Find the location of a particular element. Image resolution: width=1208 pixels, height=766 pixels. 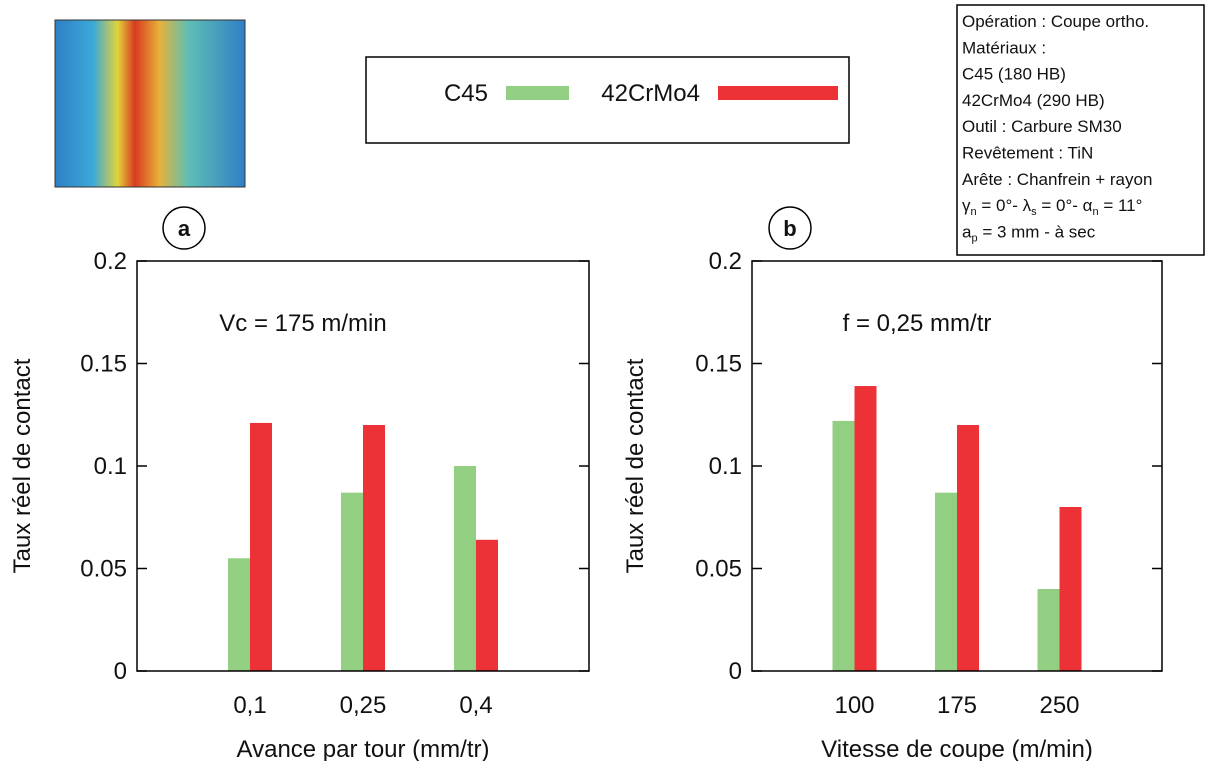

panel-label: b is located at coordinates (789, 228).